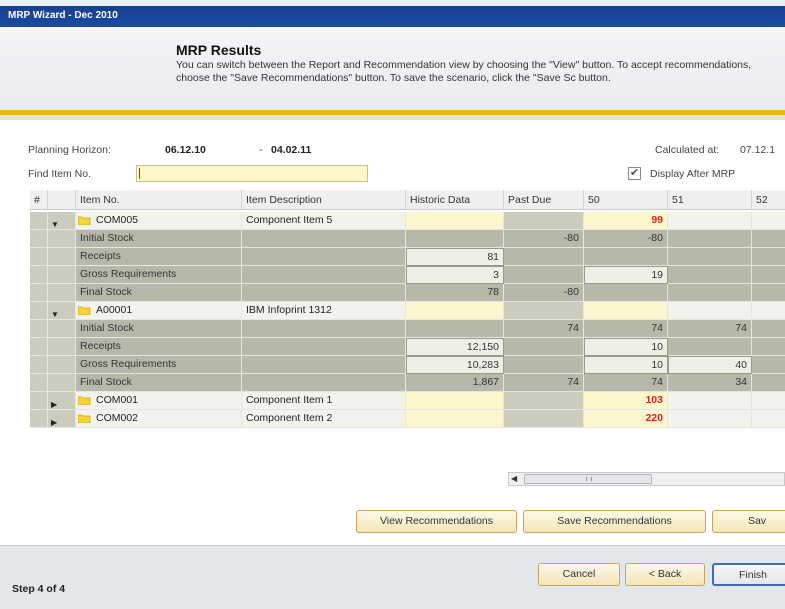 This screenshot has width=785, height=609. What do you see at coordinates (687, 150) in the screenshot?
I see `calculated-at-label: Calculated at:` at bounding box center [687, 150].